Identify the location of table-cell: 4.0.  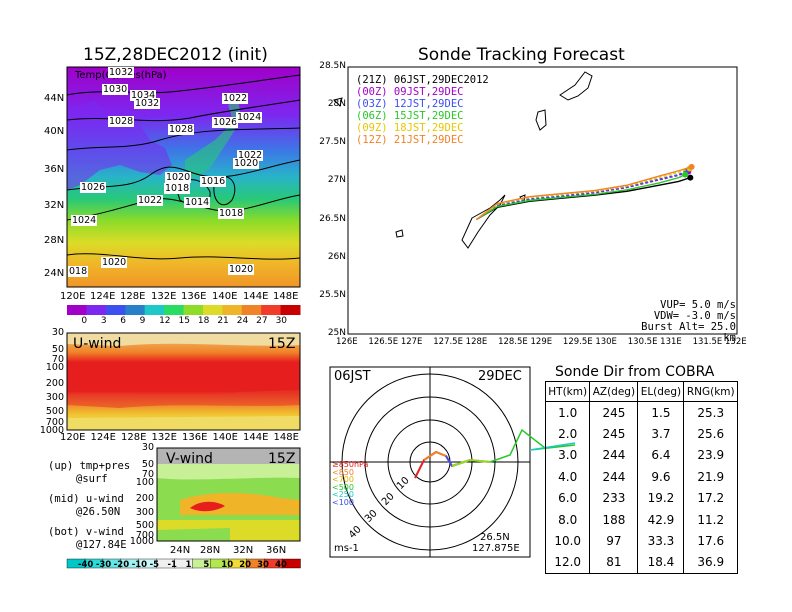
(567, 477).